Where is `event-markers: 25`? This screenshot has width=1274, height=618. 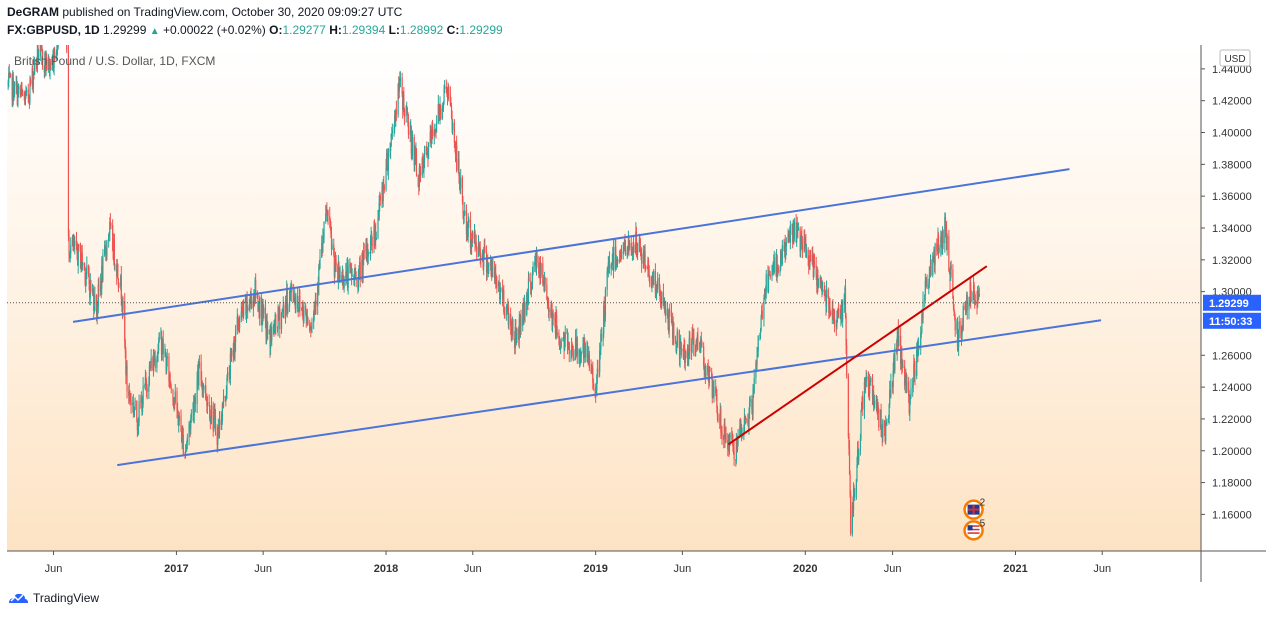 event-markers: 25 is located at coordinates (974, 519).